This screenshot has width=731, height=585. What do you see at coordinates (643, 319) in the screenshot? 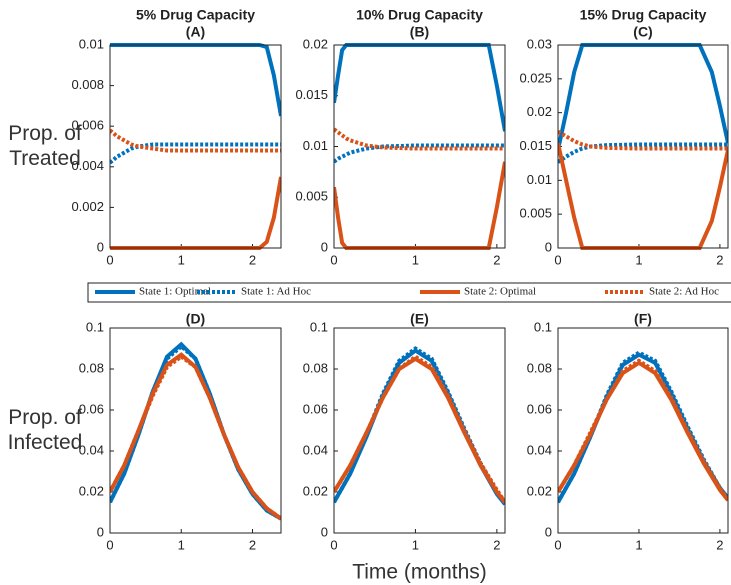
I see `panel-label: (F)` at bounding box center [643, 319].